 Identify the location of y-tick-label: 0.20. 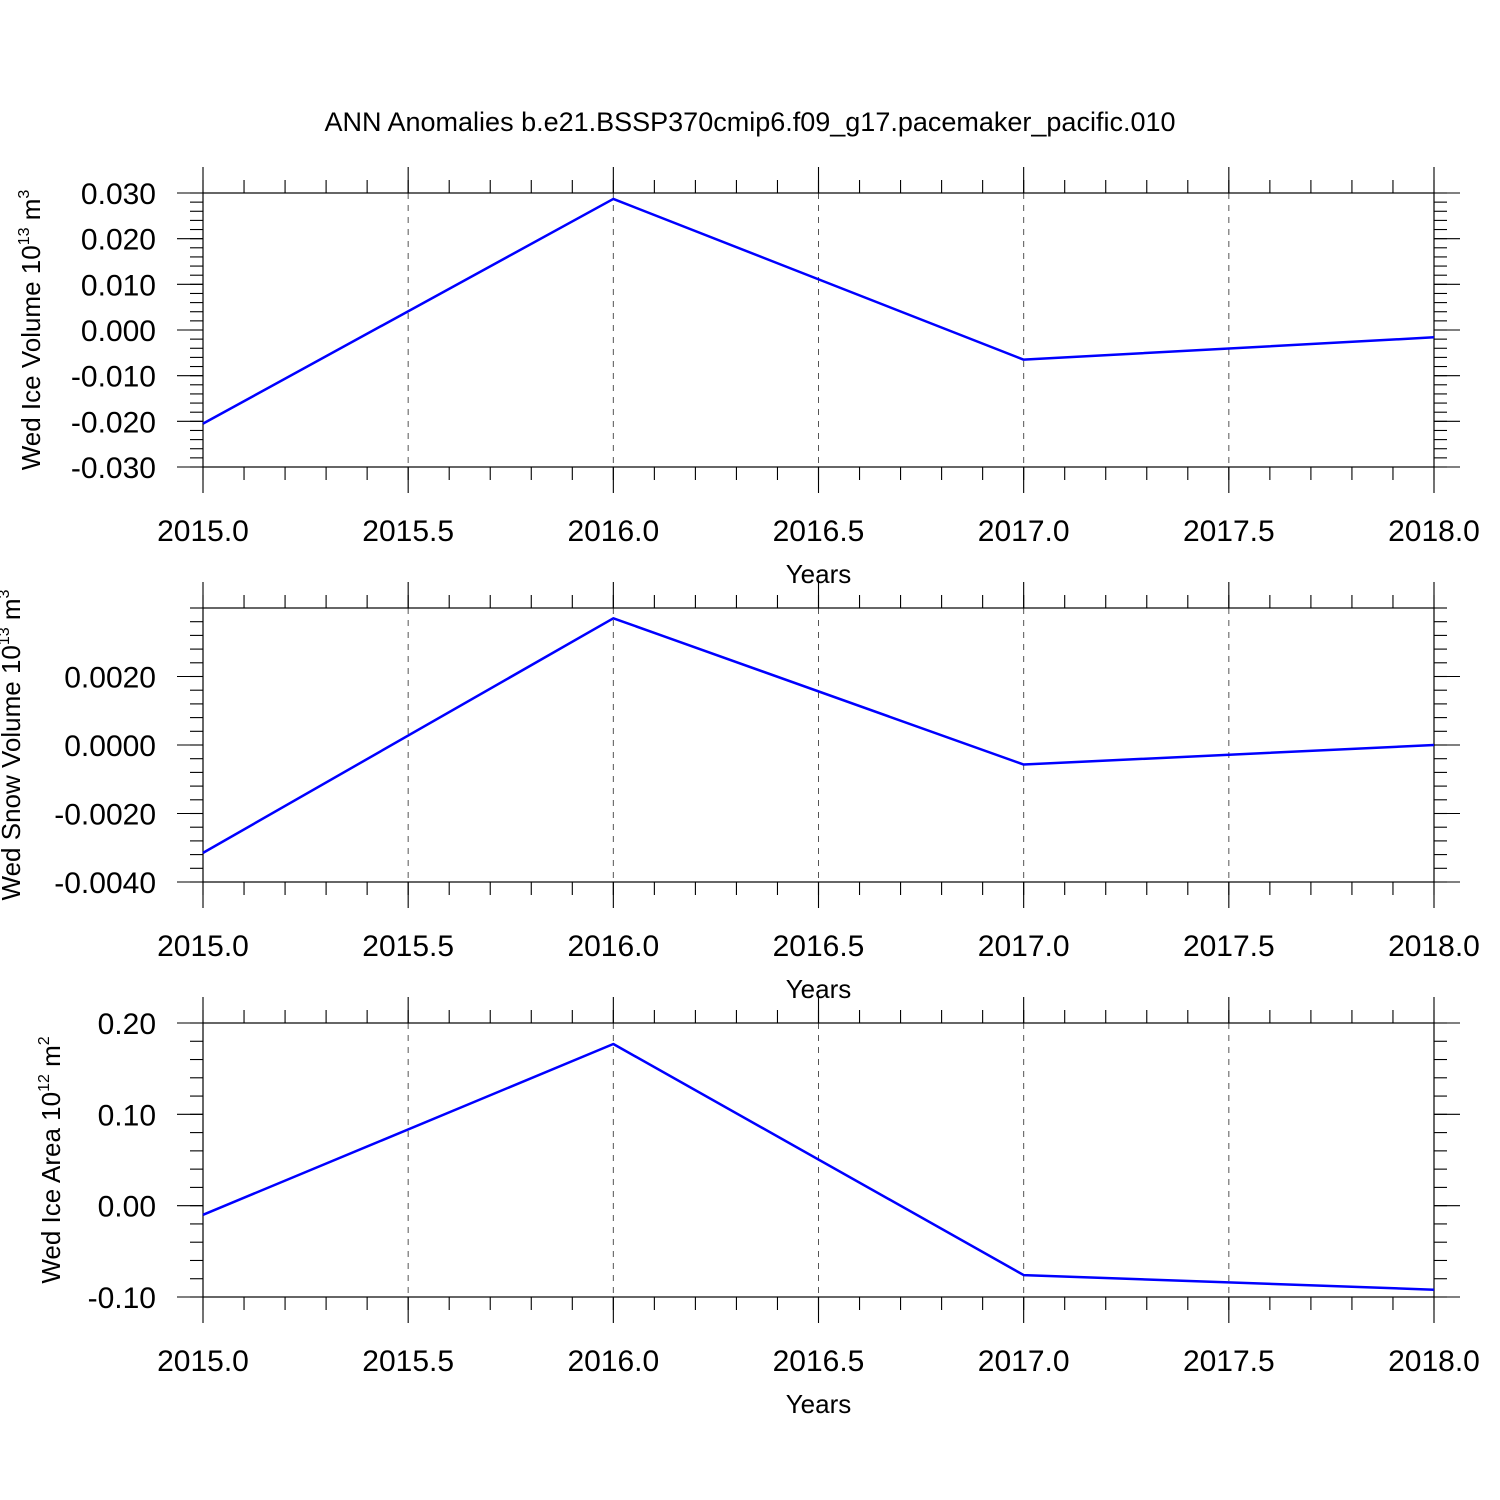
(127, 1024).